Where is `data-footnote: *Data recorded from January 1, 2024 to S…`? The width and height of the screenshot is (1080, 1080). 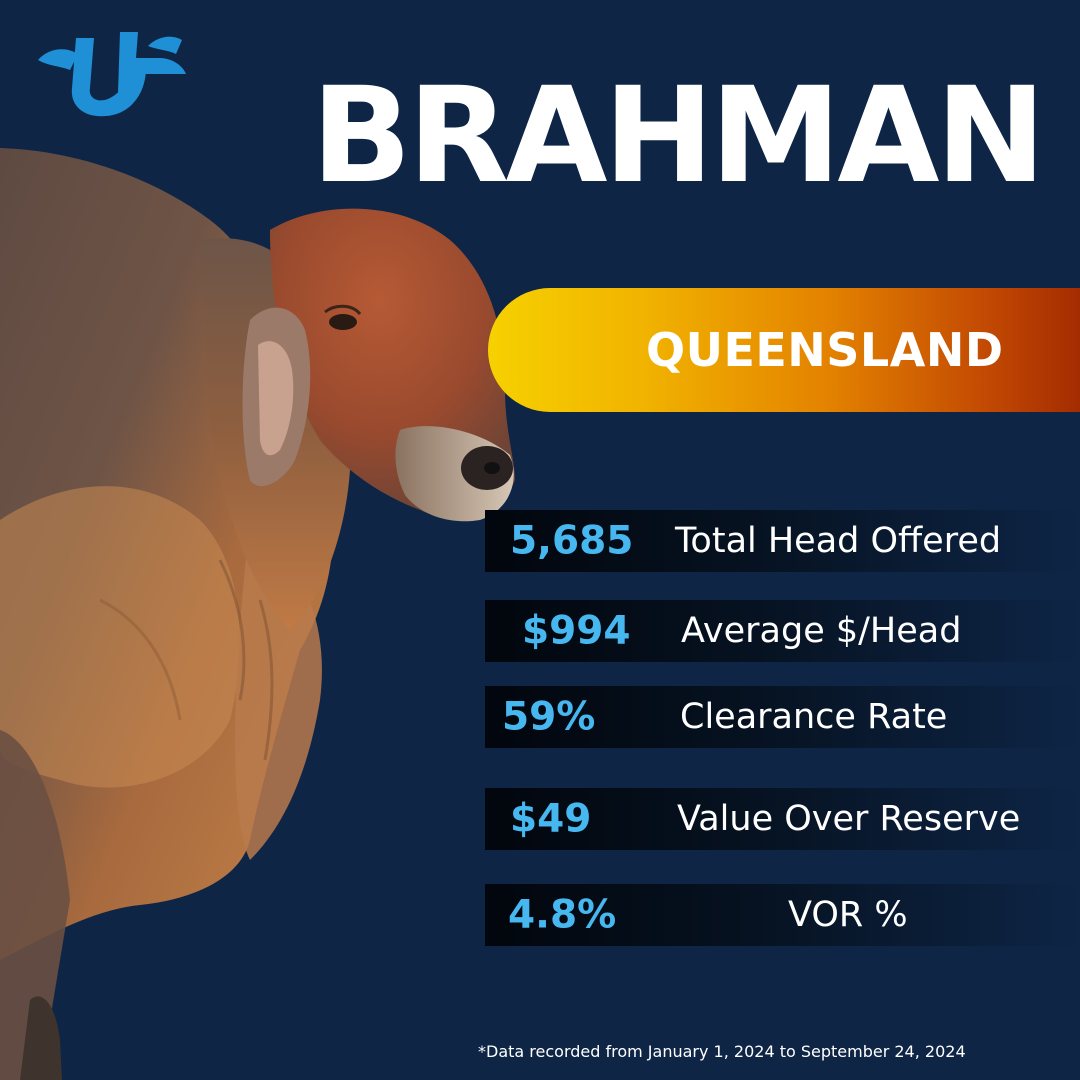
data-footnote: *Data recorded from January 1, 2024 to S… is located at coordinates (722, 1051).